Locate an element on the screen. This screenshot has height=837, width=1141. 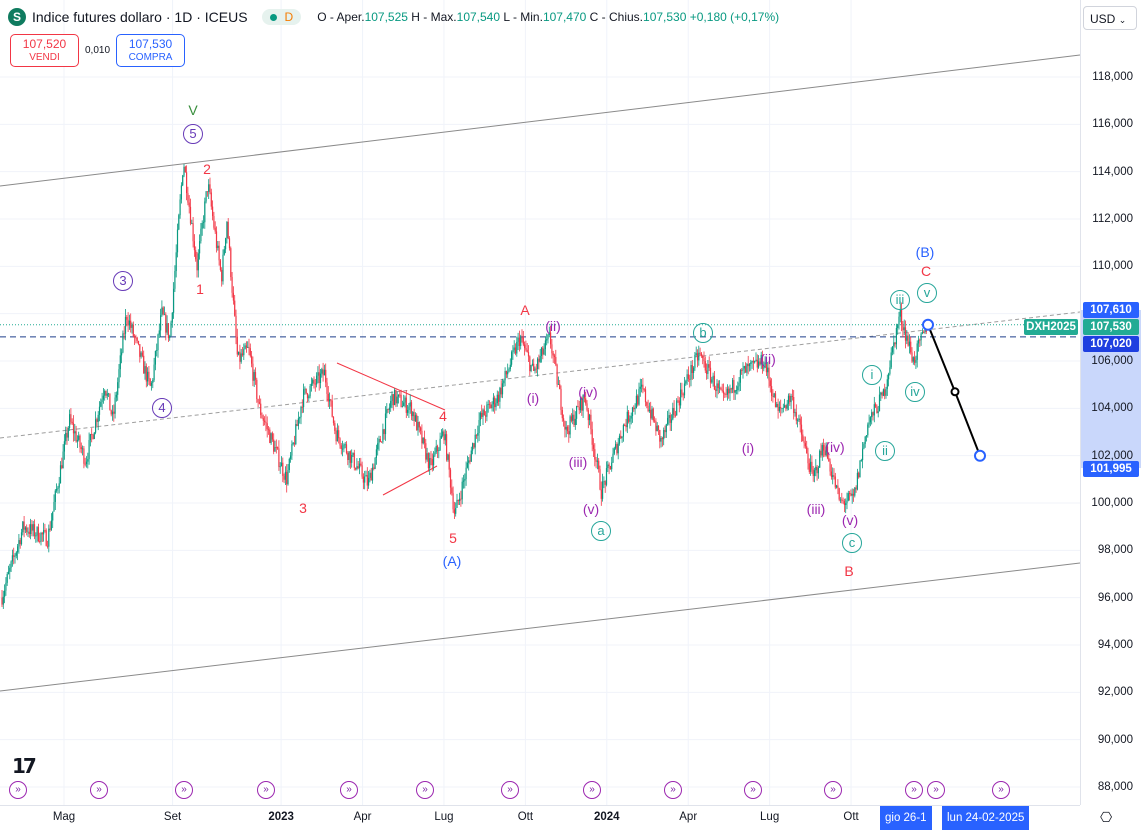
price-tick: 104,000 is located at coordinates (1112, 408).